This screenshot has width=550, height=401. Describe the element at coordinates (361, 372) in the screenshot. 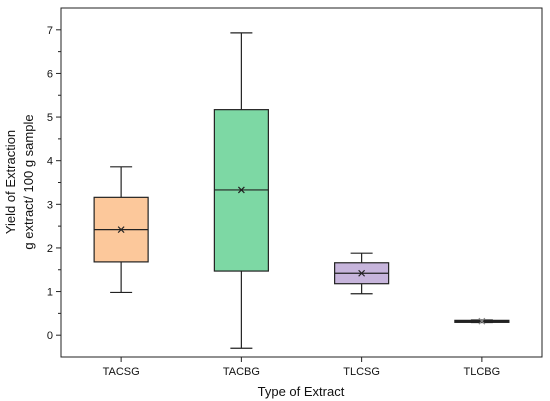

I see `x-tick-label: TLCSG` at that location.